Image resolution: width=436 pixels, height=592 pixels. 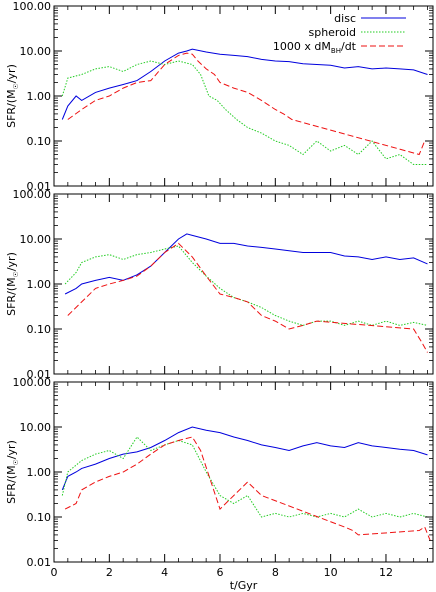 I want to click on legend-label-bh: 1000 x dMBH/dt, so click(x=315, y=47).